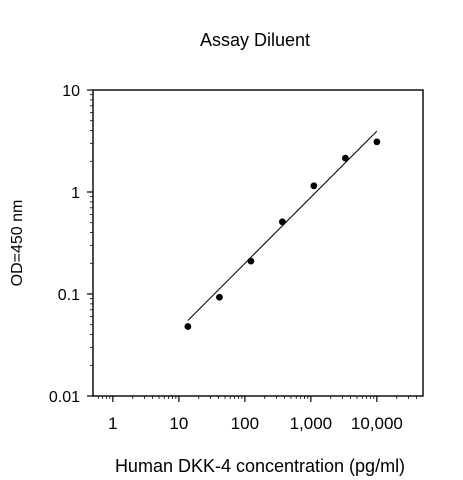 The height and width of the screenshot is (480, 463). I want to click on y-tick-label: 1, so click(75, 193).